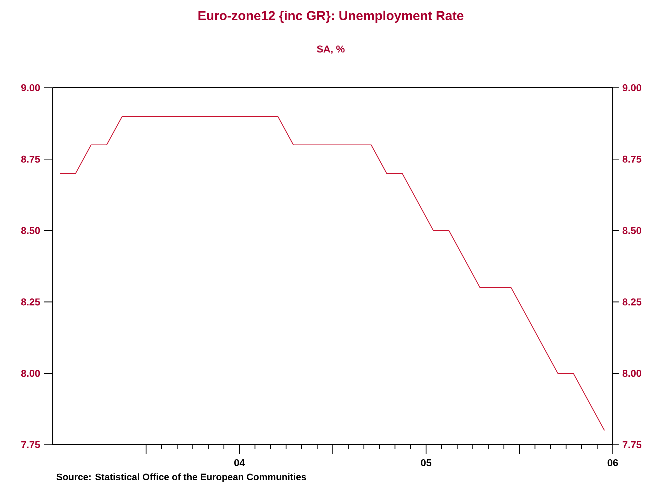  I want to click on y2-tick-label: 8.25, so click(632, 302).